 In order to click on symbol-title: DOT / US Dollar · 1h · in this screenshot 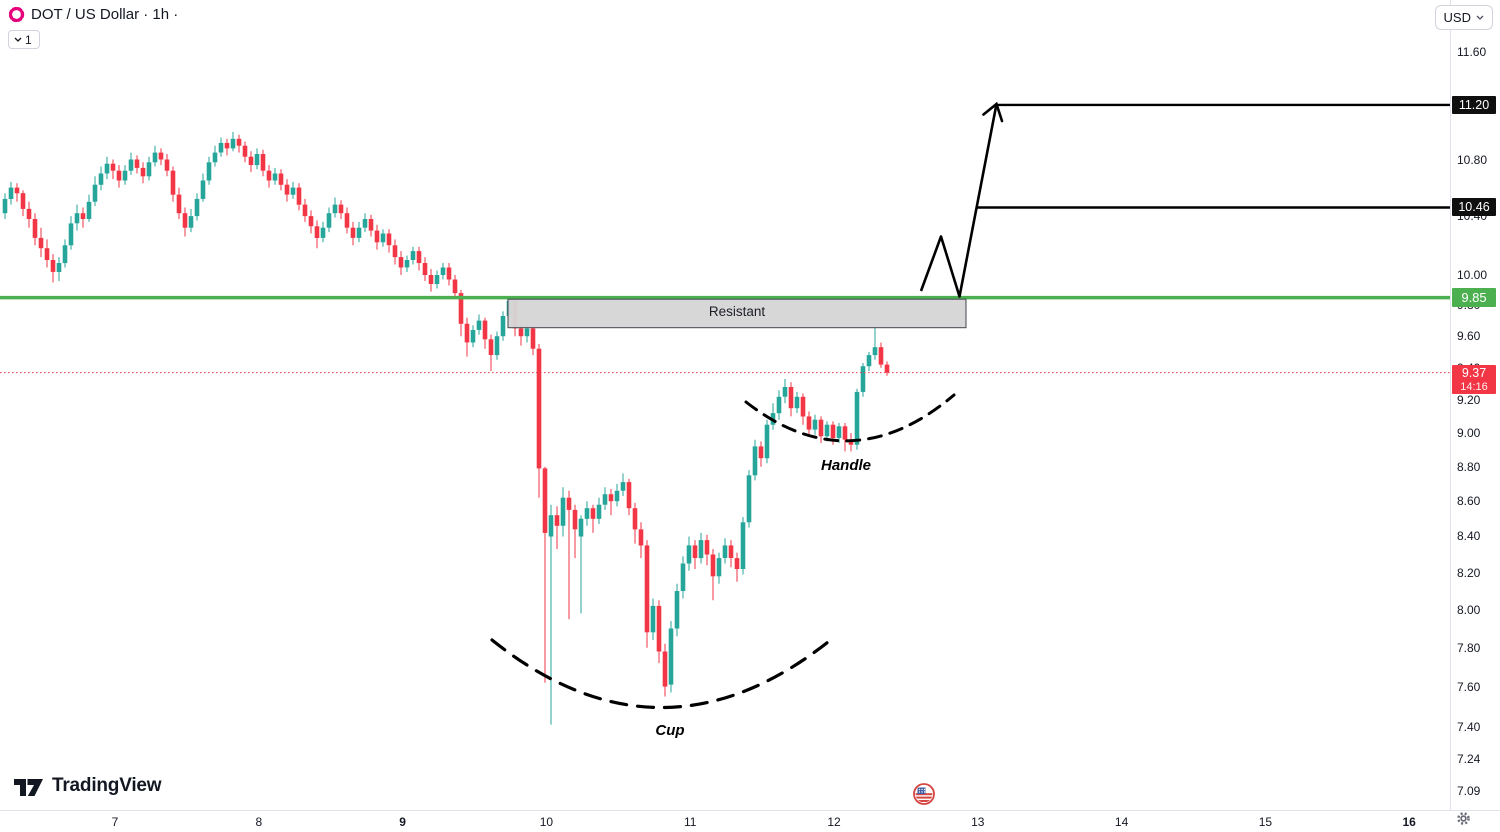, I will do `click(105, 14)`.